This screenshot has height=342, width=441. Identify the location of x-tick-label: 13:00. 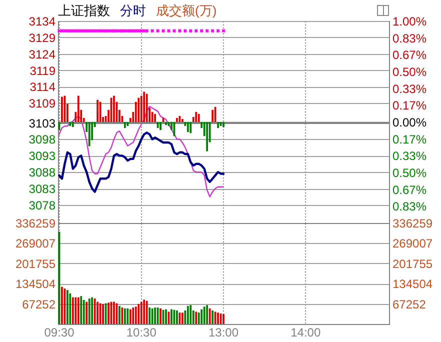
(223, 333).